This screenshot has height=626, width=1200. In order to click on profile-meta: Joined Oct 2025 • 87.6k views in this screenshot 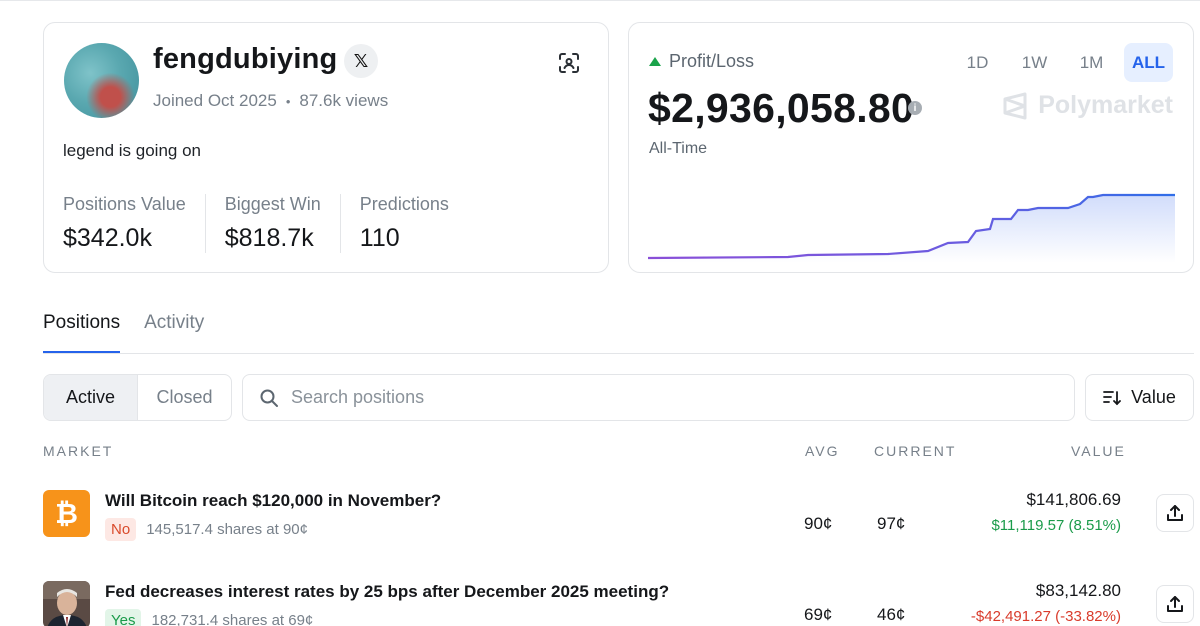, I will do `click(270, 101)`.